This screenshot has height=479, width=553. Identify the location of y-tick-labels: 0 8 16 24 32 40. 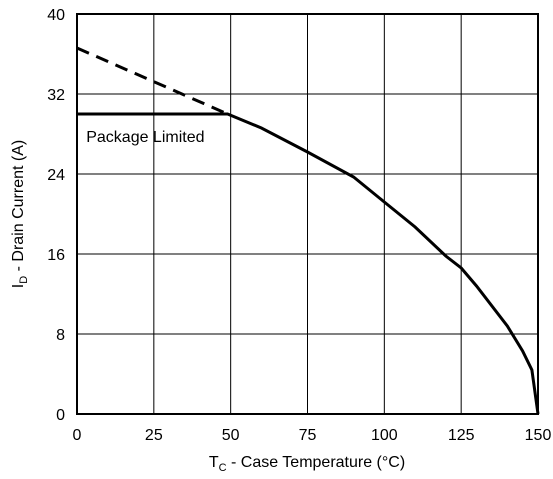
(56, 215).